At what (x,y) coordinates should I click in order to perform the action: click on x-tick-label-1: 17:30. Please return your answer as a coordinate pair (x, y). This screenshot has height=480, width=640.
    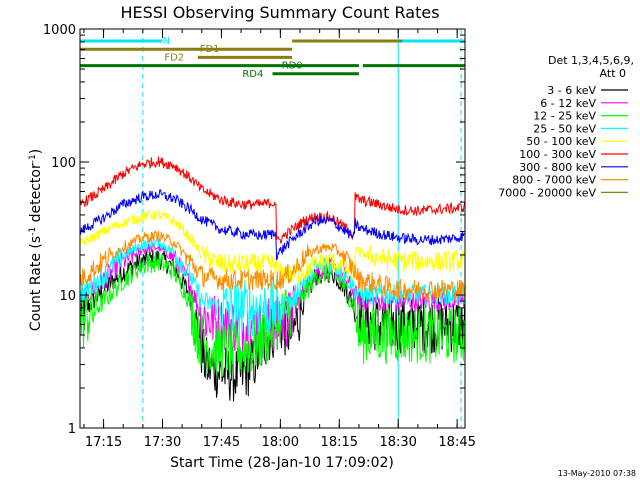
    Looking at the image, I should click on (162, 442).